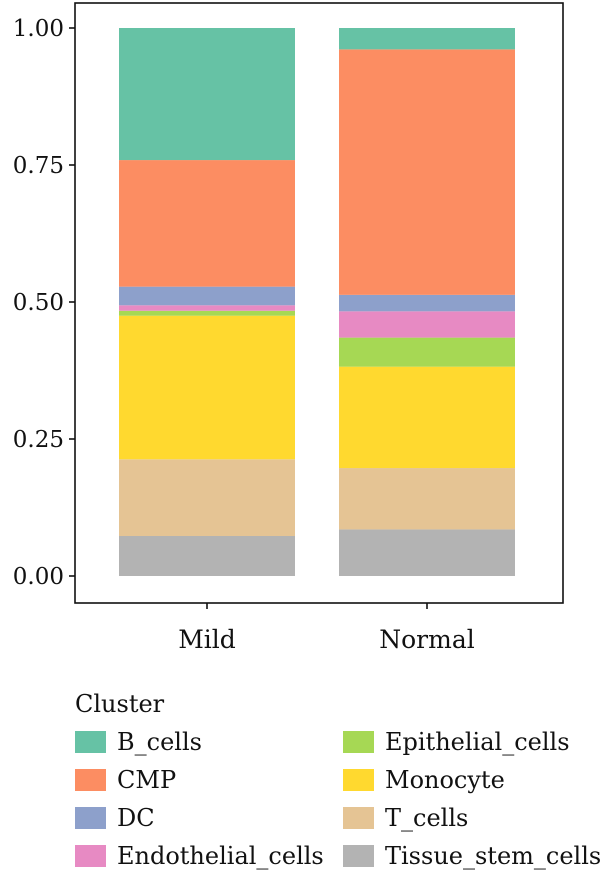 The width and height of the screenshot is (600, 882). Describe the element at coordinates (427, 552) in the screenshot. I see `bar-segment-normal-tissue-stem-cells` at that location.